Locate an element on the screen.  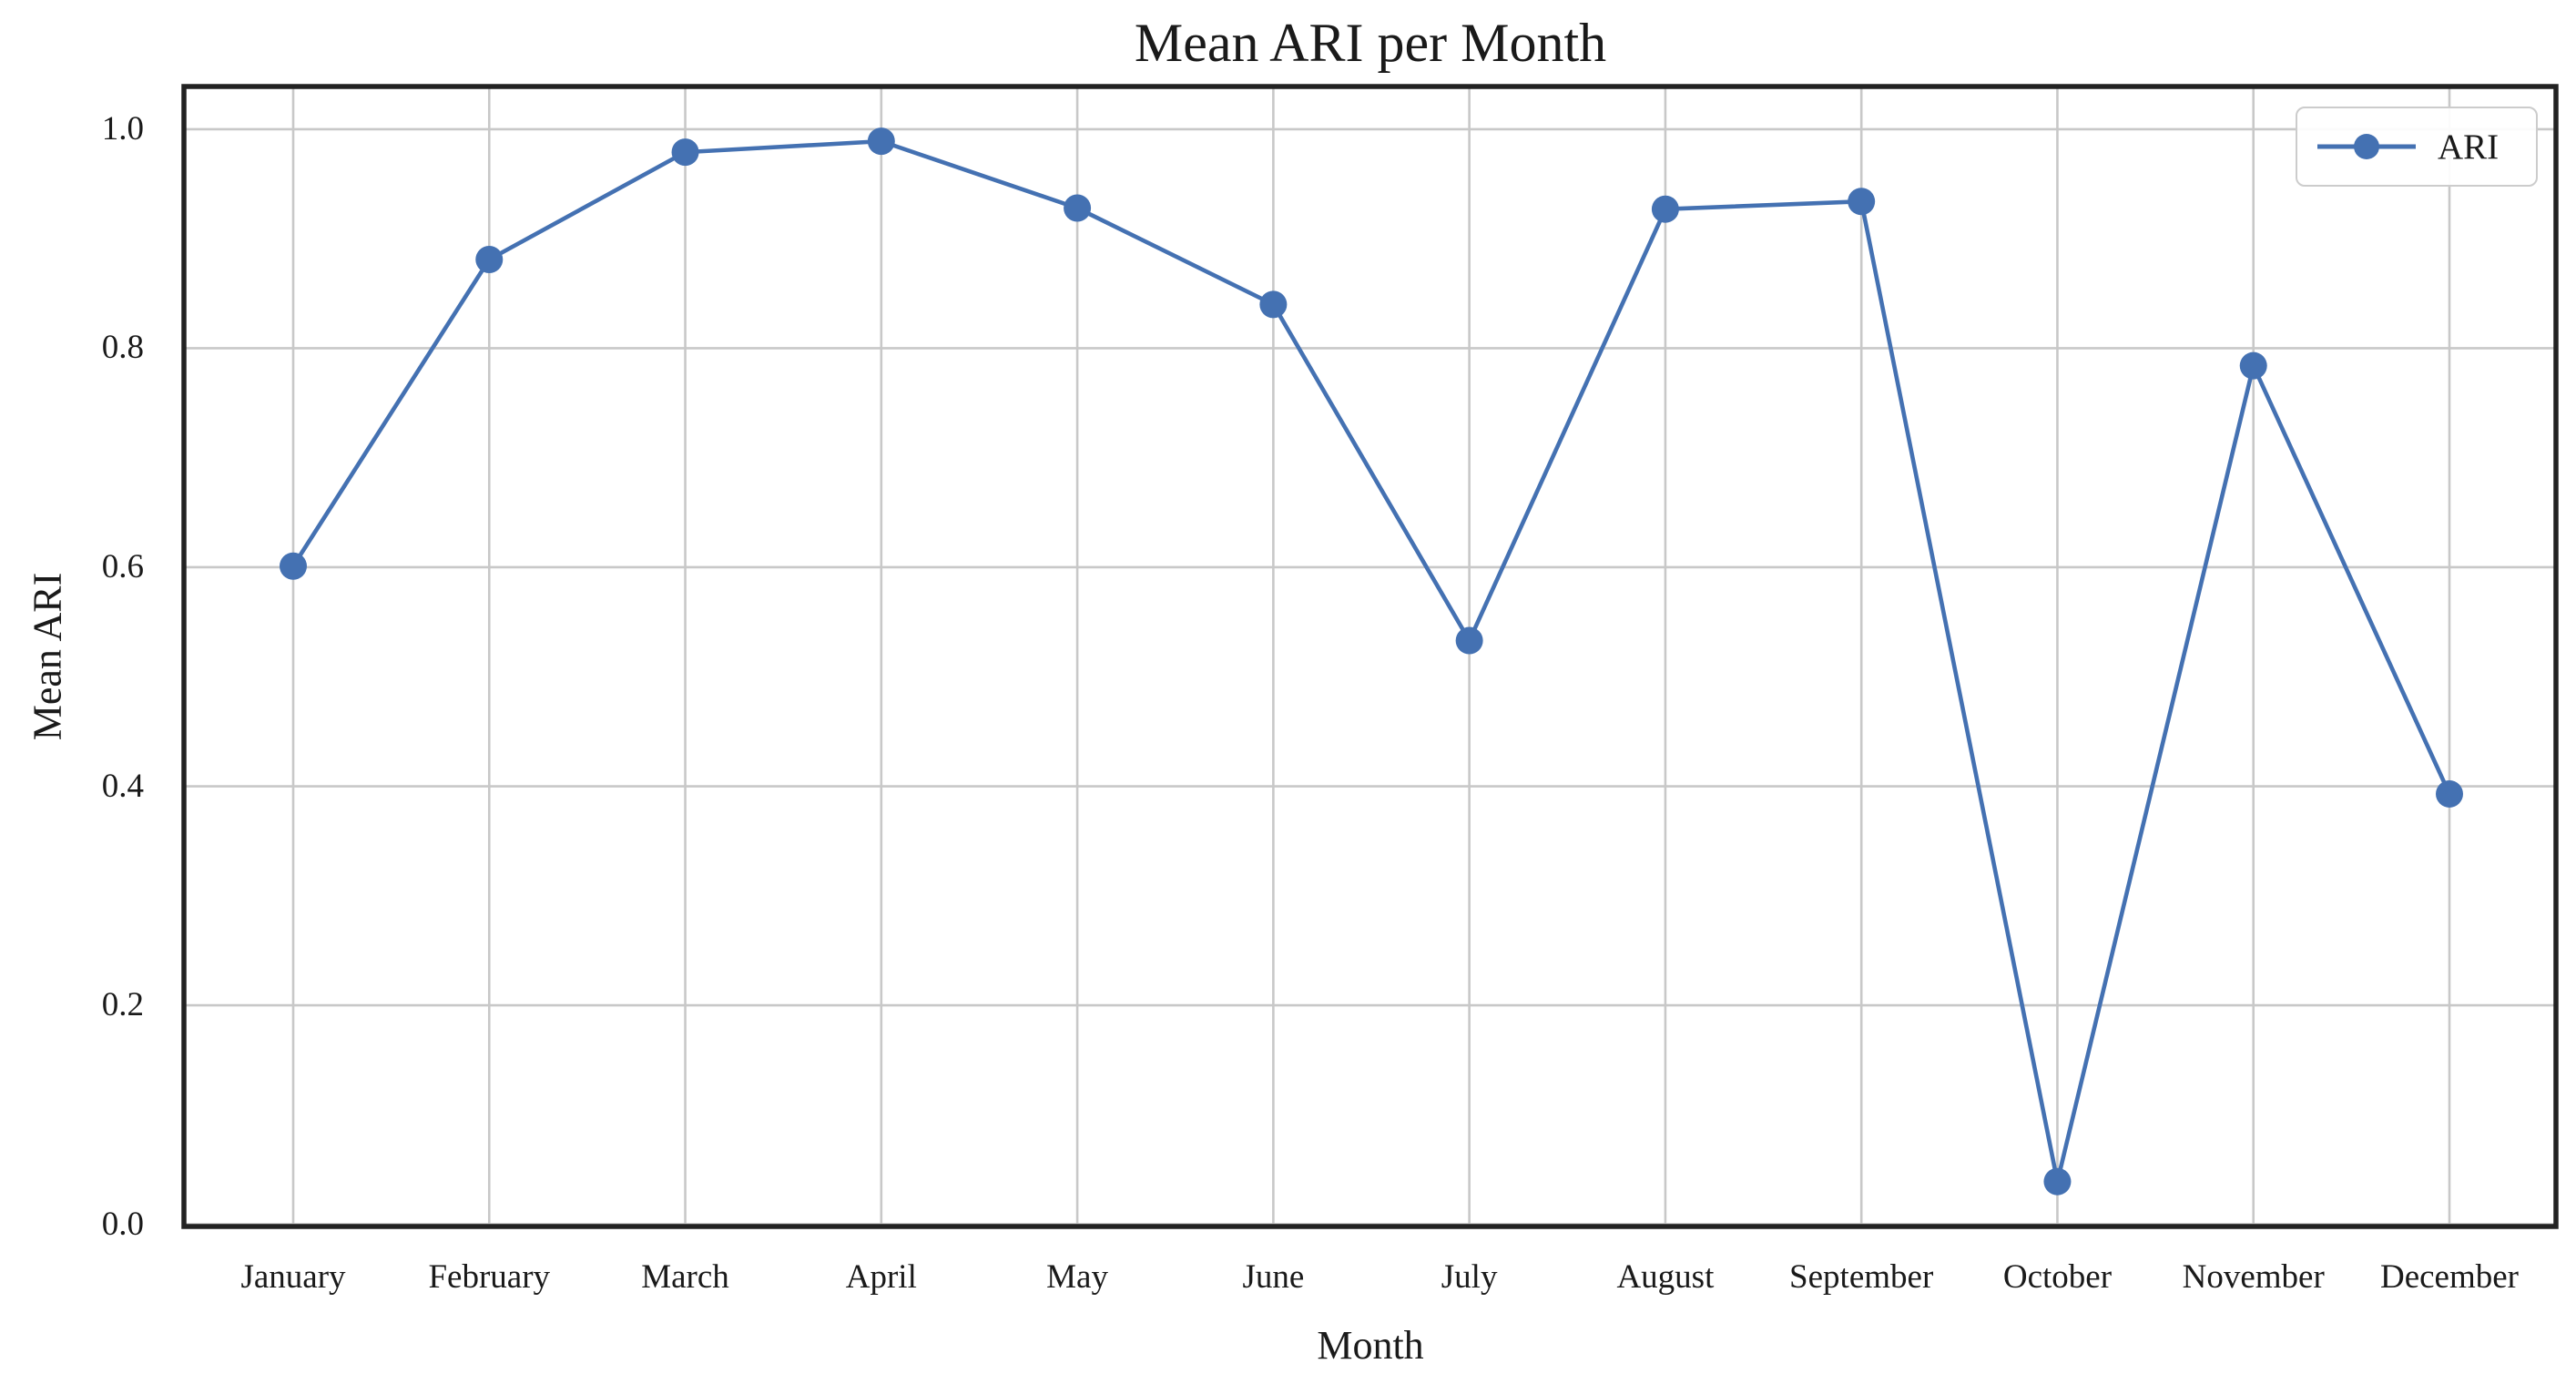
x-tick-label: July is located at coordinates (1469, 1277).